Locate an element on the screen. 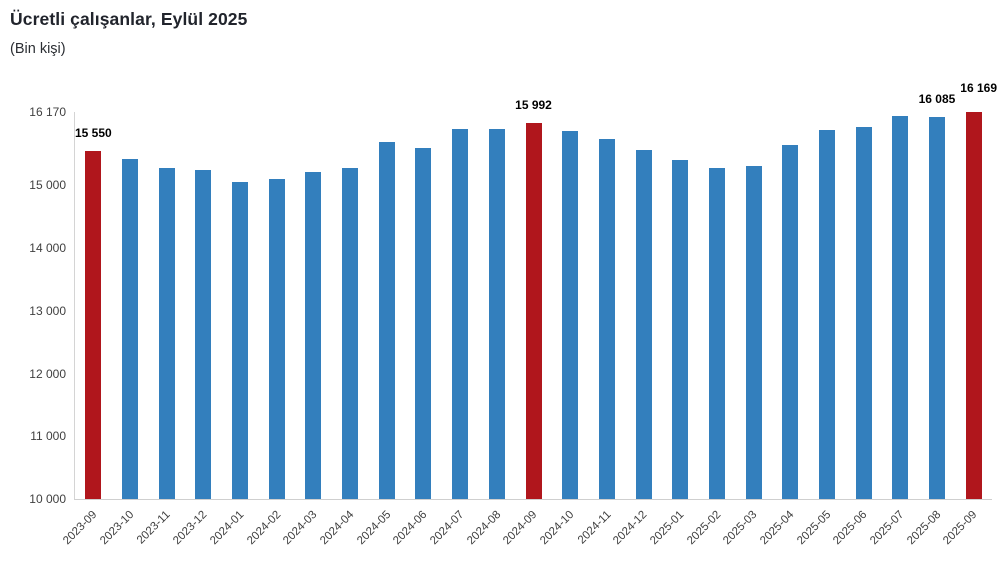  x-tick-label-text: 2023-12 is located at coordinates (190, 528).